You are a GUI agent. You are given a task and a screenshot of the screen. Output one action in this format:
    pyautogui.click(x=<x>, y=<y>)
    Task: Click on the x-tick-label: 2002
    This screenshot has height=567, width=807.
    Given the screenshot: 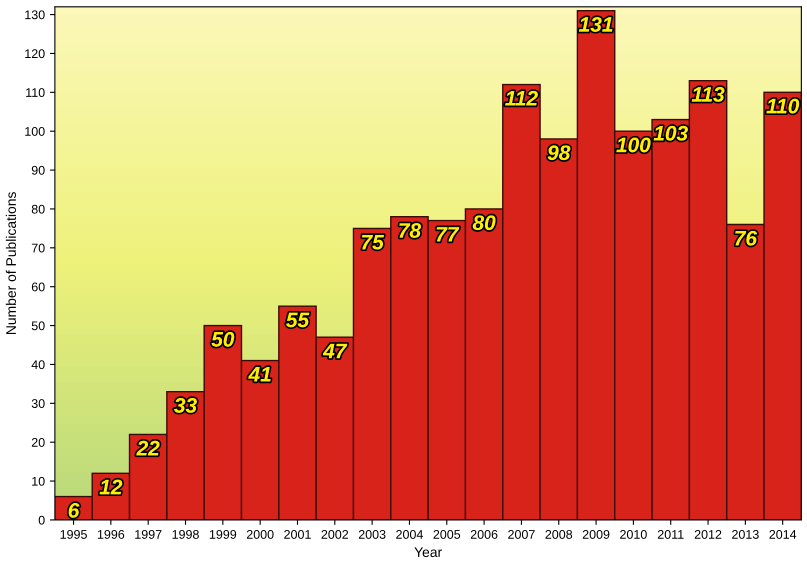 What is the action you would take?
    pyautogui.click(x=335, y=534)
    